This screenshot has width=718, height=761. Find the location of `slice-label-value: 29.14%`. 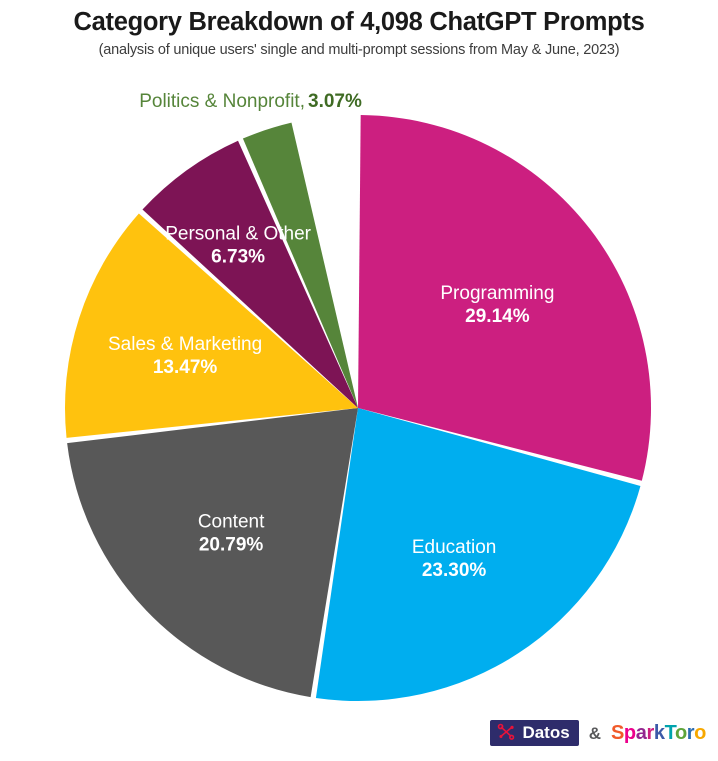

slice-label-value: 29.14% is located at coordinates (497, 316).